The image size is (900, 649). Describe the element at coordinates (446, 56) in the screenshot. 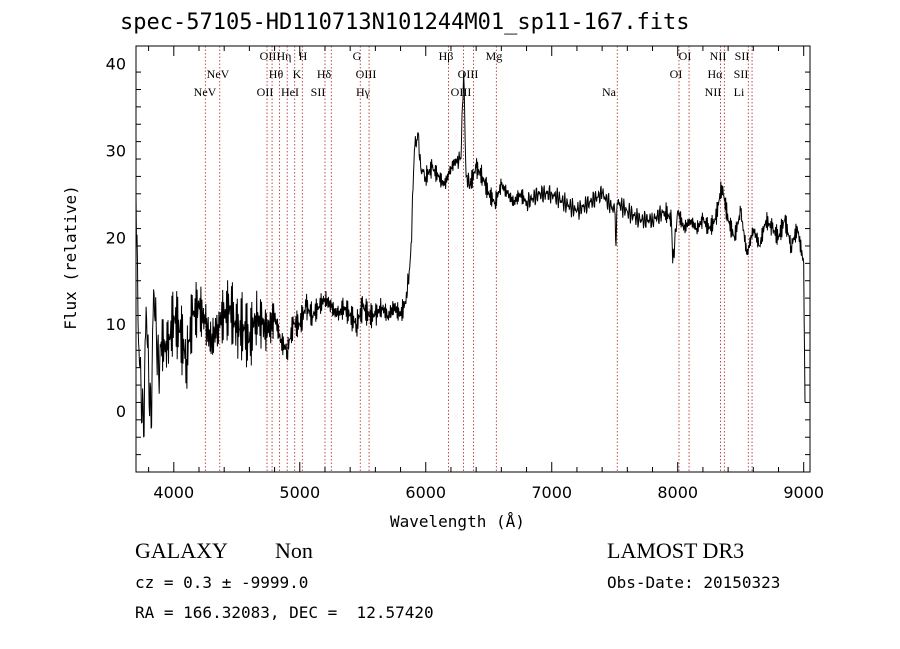

I see `spectral-line-label: Hβ` at that location.